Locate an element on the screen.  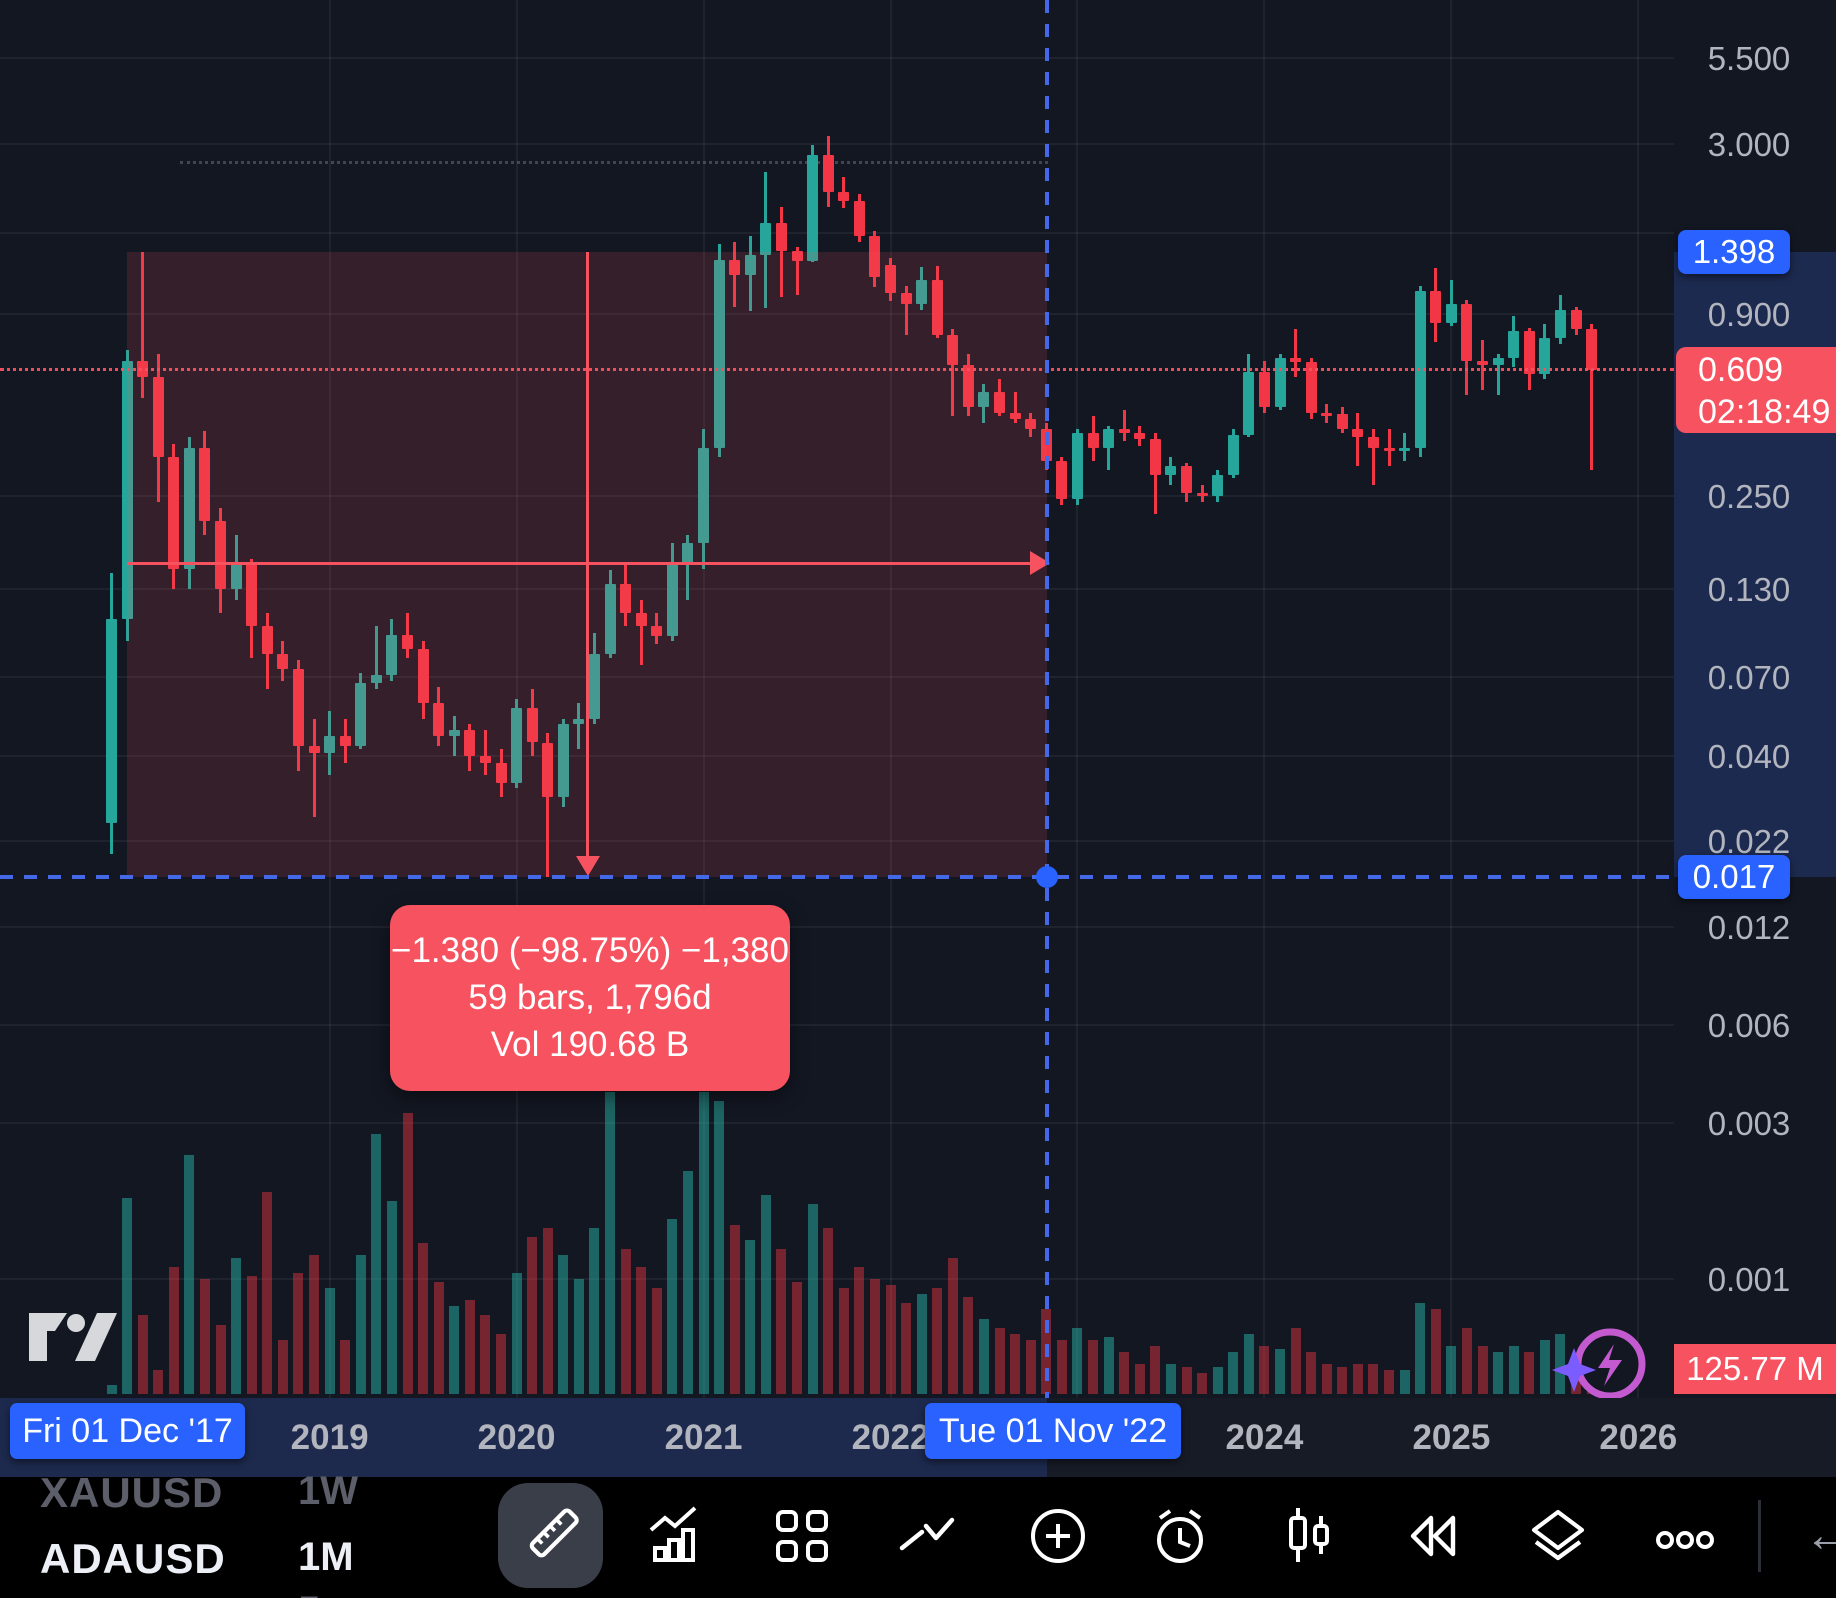
measure-down-arrow-icon is located at coordinates (588, 866).